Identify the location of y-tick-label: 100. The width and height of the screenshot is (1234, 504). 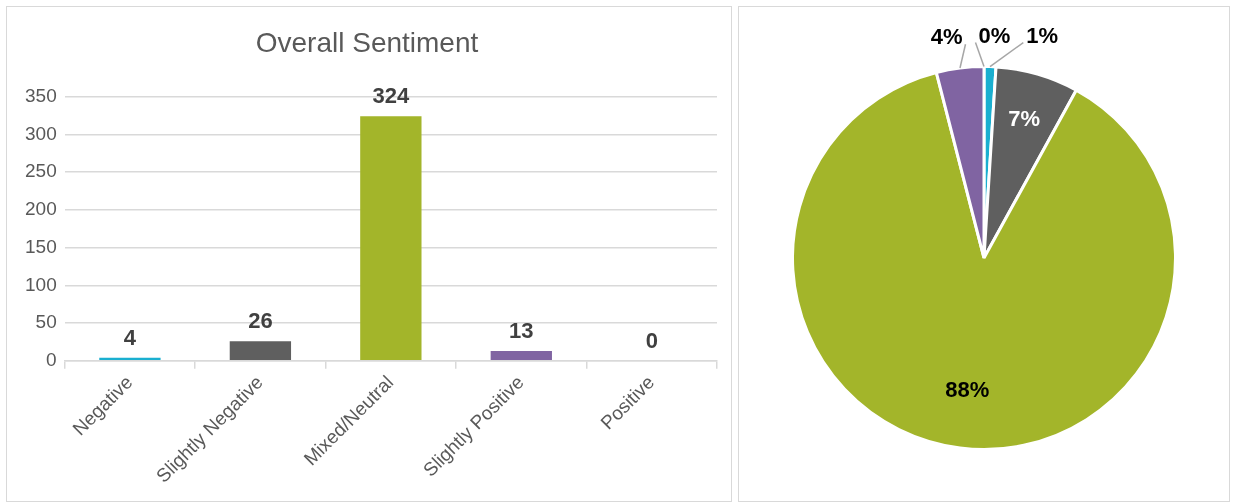
(41, 284).